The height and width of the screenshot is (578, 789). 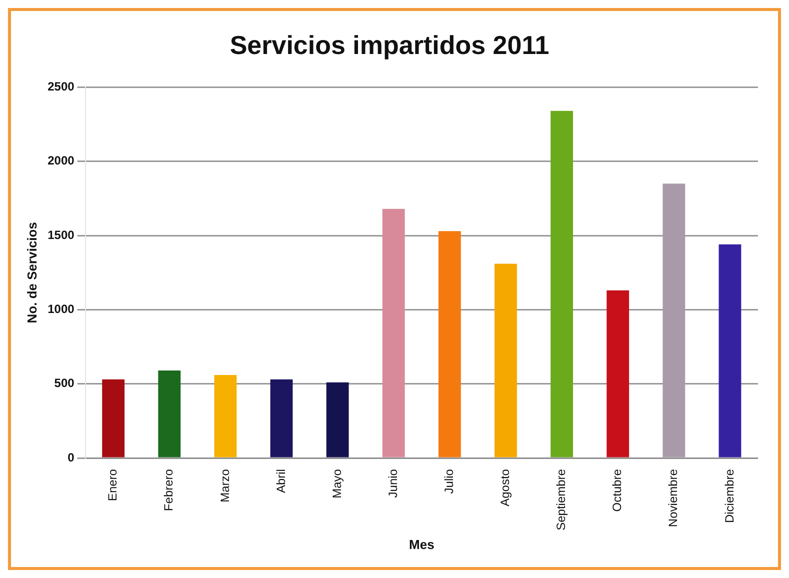 What do you see at coordinates (32, 273) in the screenshot?
I see `y-axis-title: No. de Servicios` at bounding box center [32, 273].